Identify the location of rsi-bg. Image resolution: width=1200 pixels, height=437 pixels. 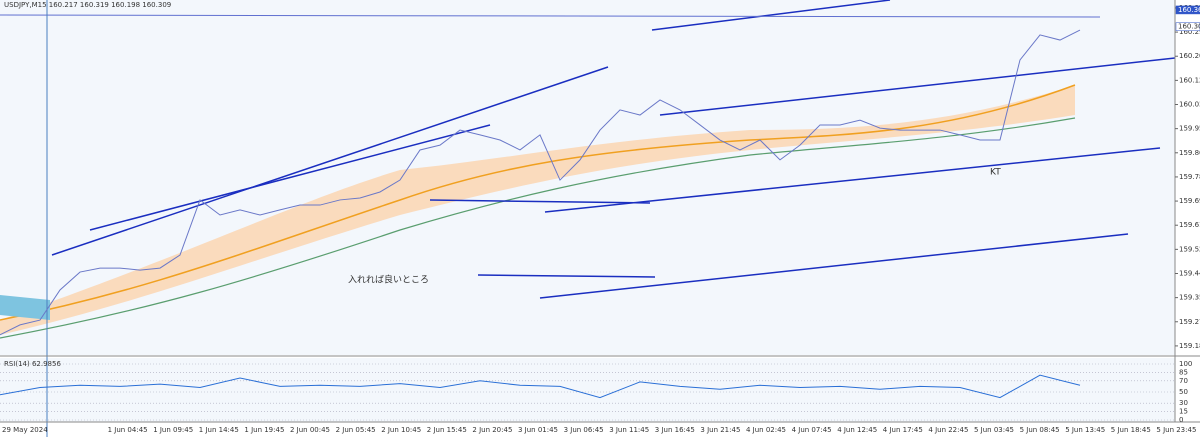
(587, 390).